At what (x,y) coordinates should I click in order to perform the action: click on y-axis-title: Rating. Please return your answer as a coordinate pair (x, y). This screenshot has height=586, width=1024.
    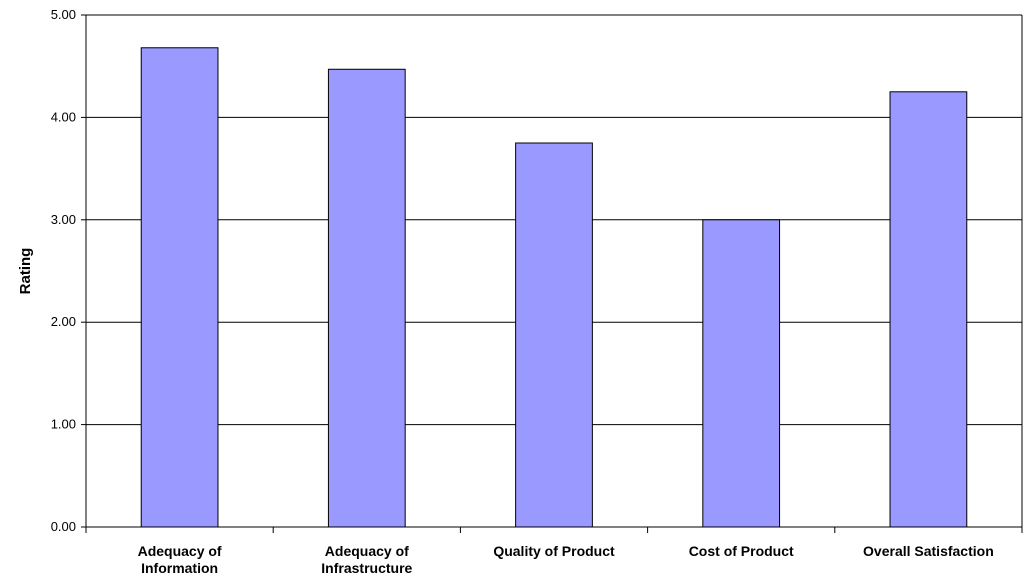
    Looking at the image, I should click on (25, 271).